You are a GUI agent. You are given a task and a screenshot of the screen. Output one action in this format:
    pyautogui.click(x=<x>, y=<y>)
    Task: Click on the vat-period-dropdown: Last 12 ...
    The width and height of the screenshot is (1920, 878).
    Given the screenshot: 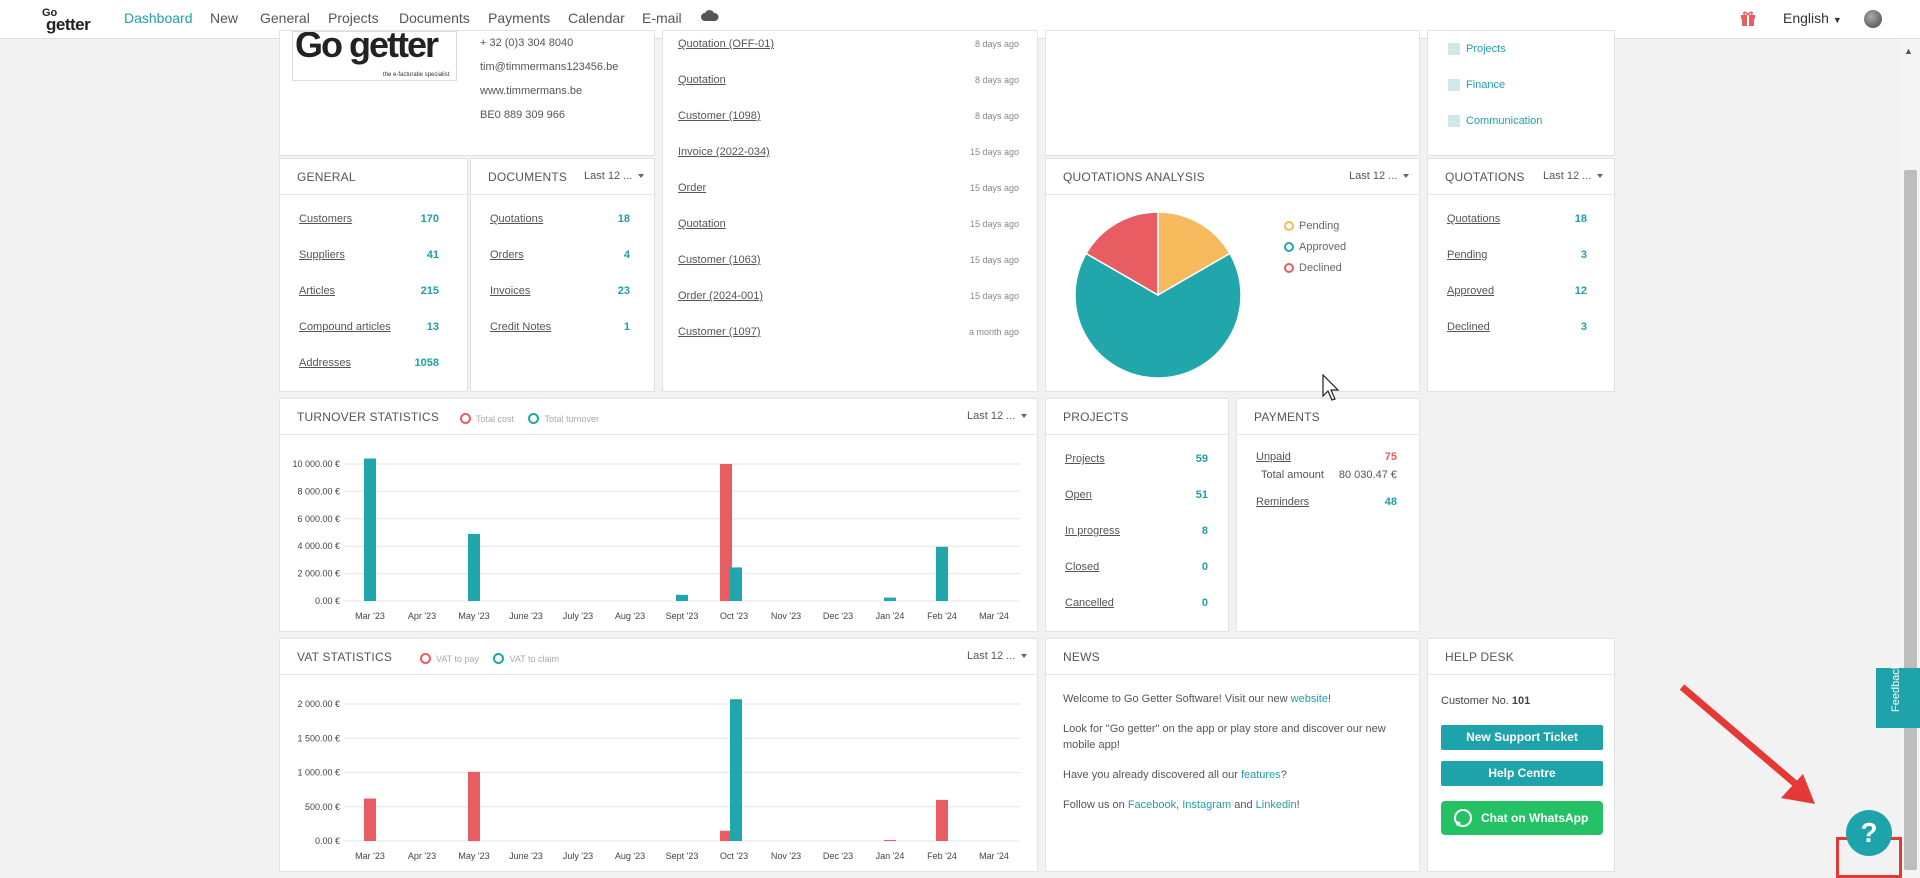 What is the action you would take?
    pyautogui.click(x=997, y=656)
    